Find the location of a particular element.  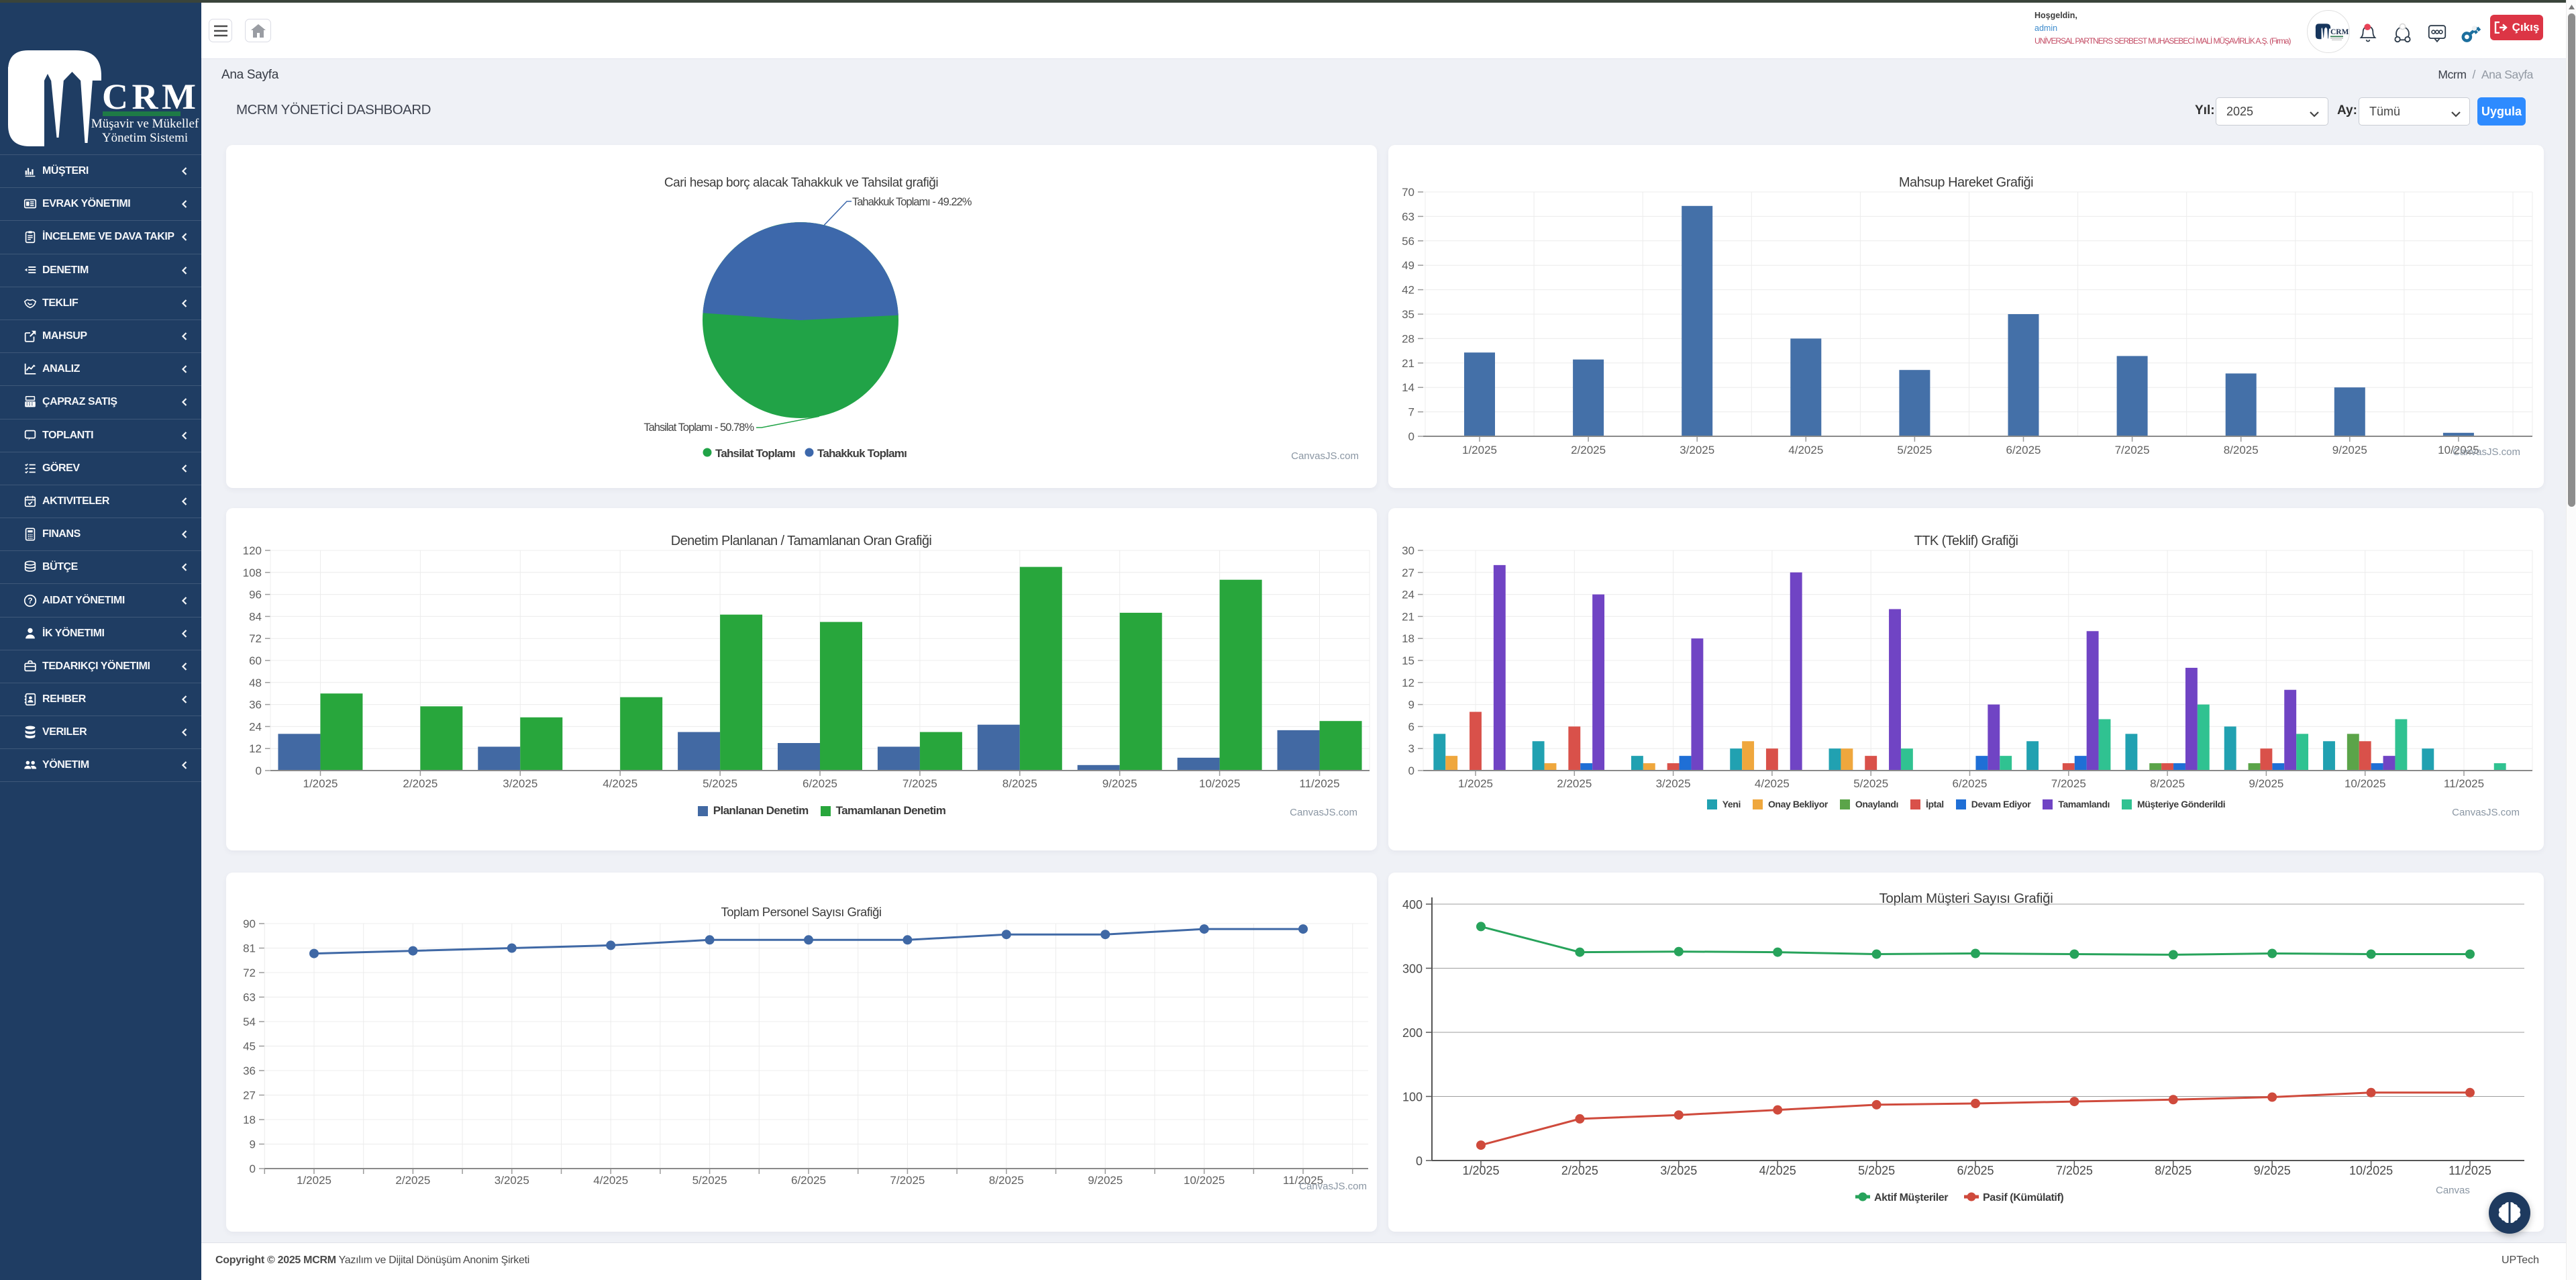

svg-text: 48 is located at coordinates (255, 683).